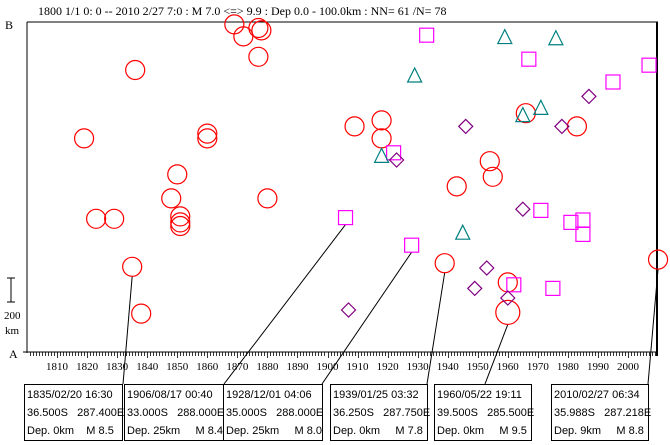  I want to click on annotation-date: 1906/08/17 00:40, so click(170, 395).